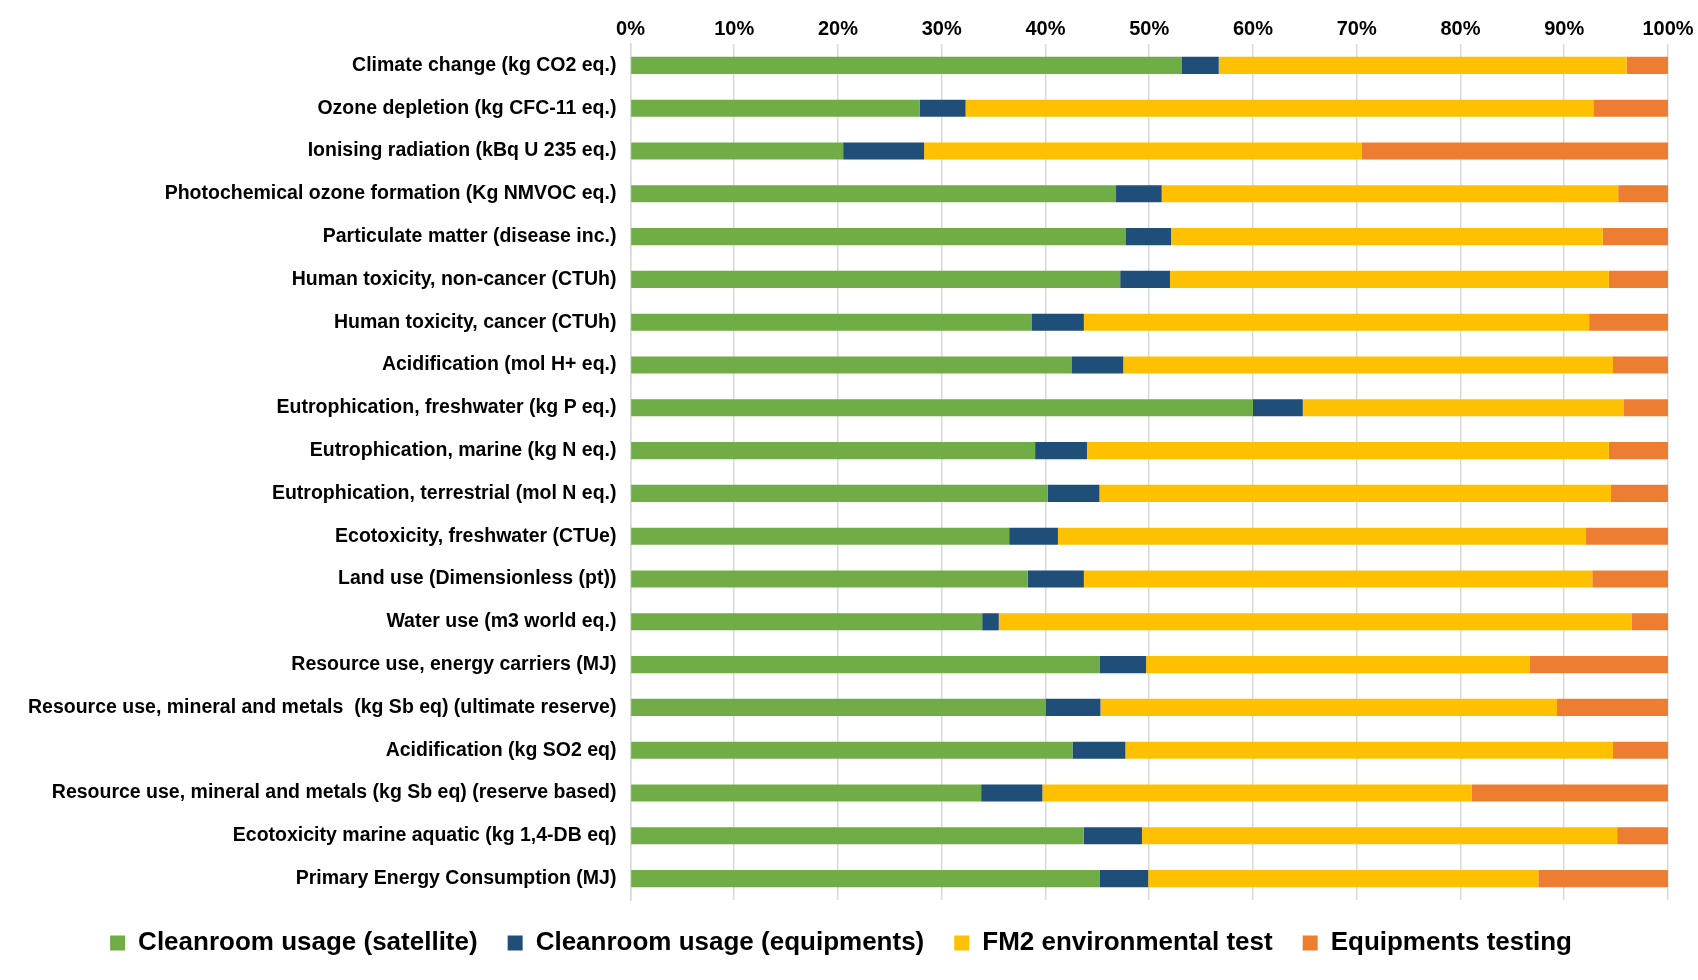  I want to click on y-tick-label: Land use (Dimensionless (pt)), so click(477, 577).